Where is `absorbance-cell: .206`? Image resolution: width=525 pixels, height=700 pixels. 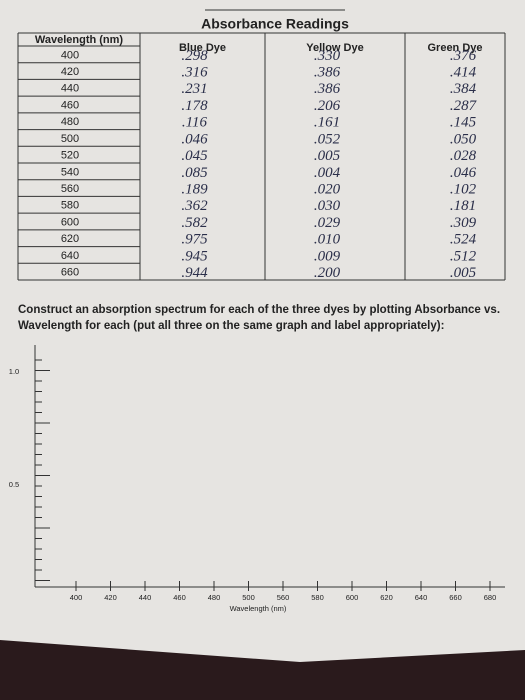
absorbance-cell: .206 is located at coordinates (327, 106).